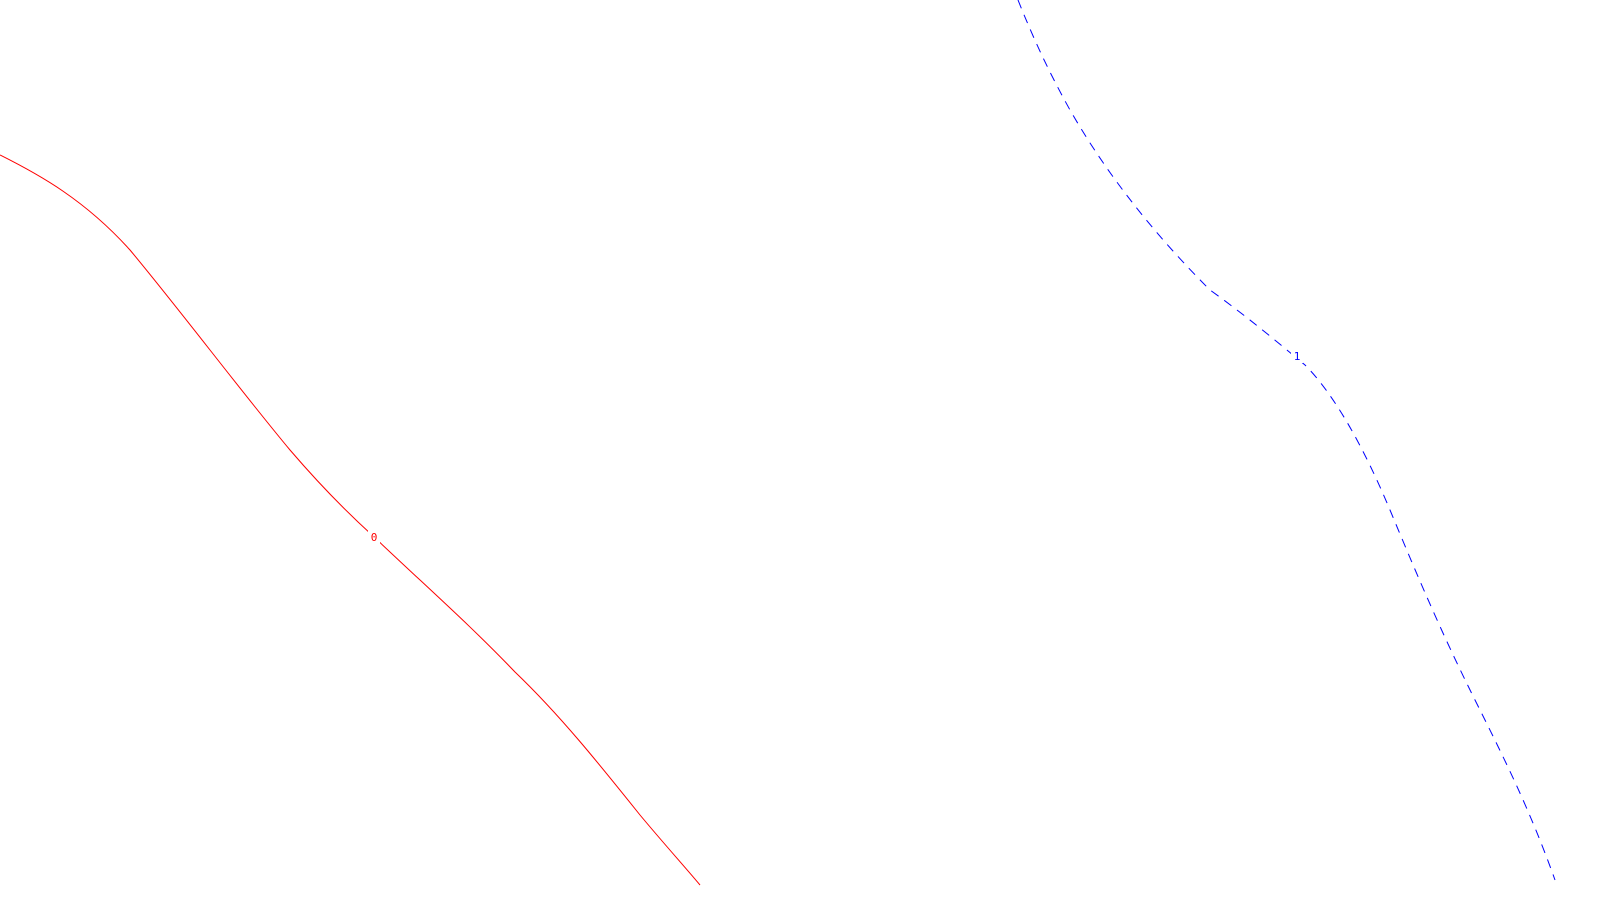 This screenshot has height=900, width=1600. I want to click on line-0-label-bg, so click(374, 537).